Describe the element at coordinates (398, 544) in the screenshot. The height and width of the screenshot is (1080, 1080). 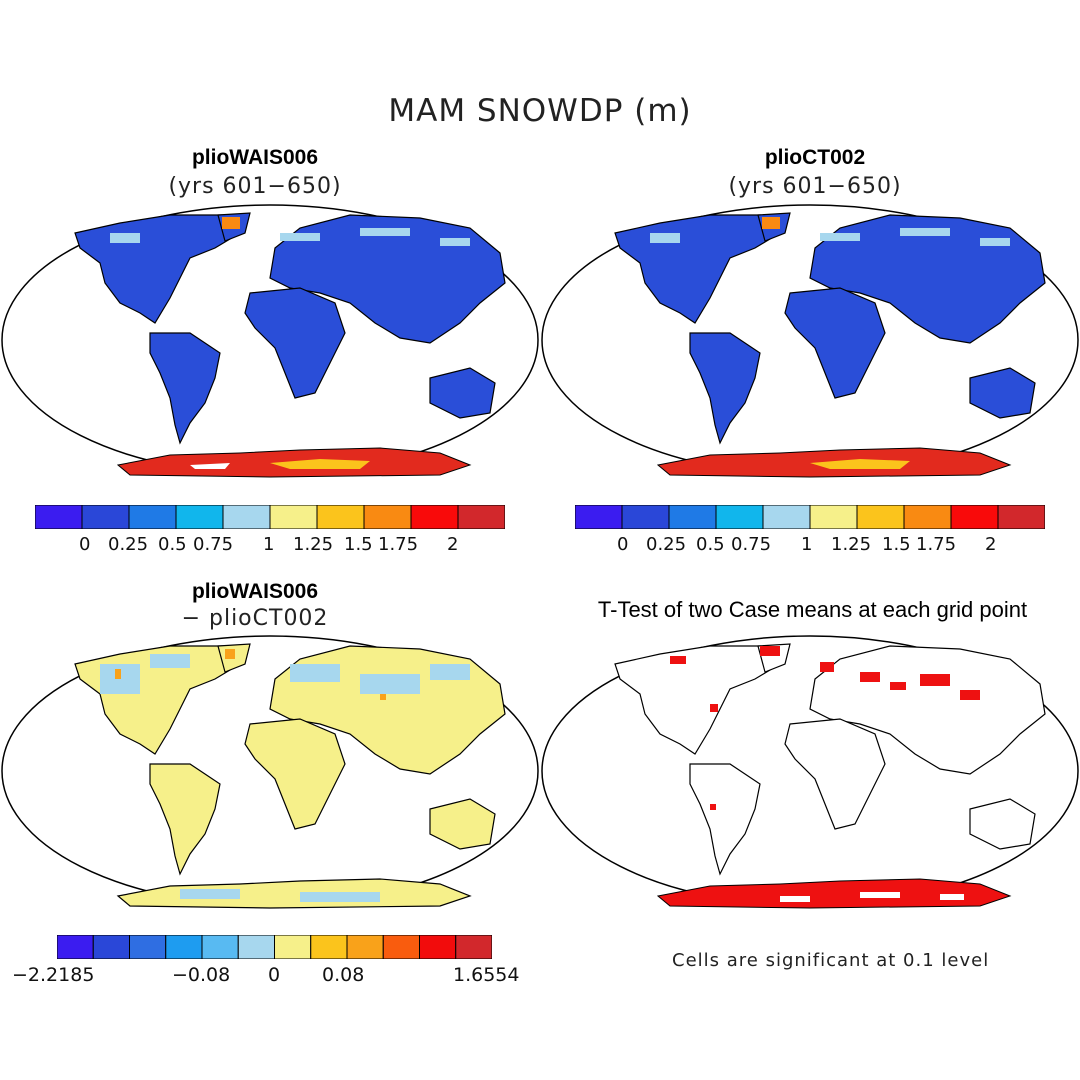
I see `cbar1-label-7: 1.75` at that location.